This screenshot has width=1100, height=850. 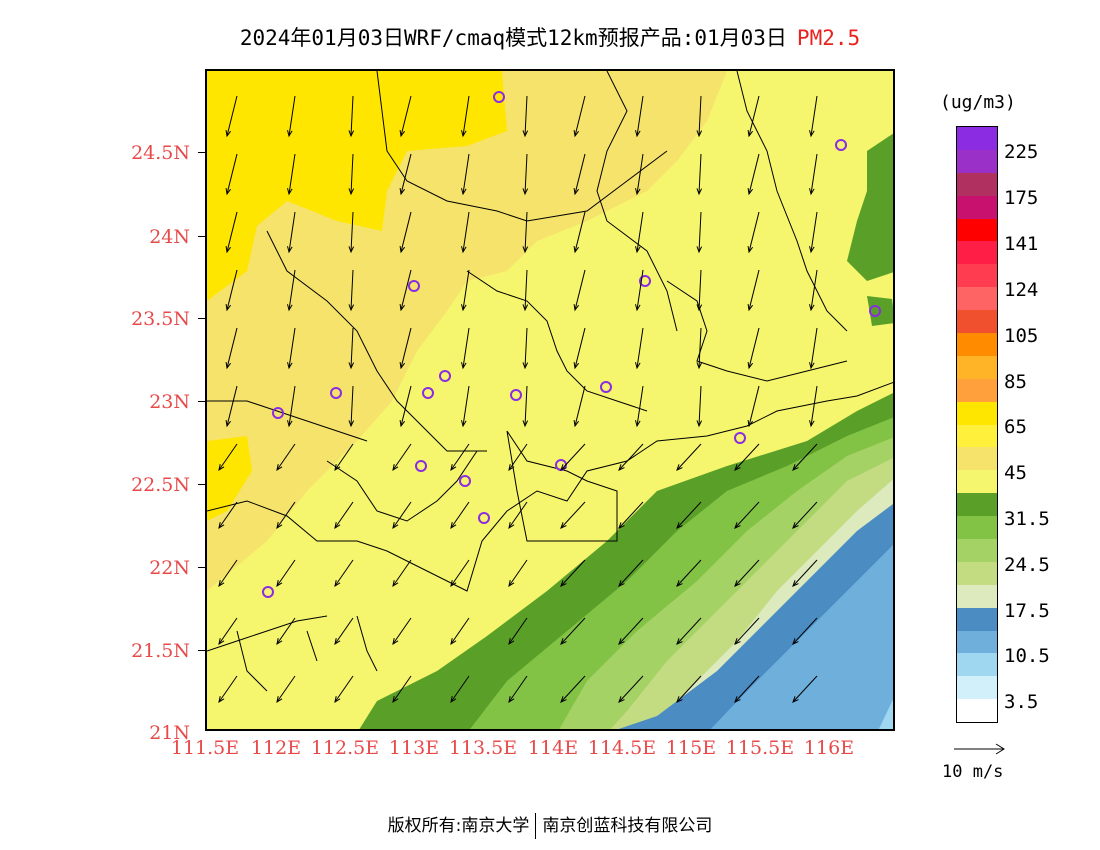 I want to click on y-label: 22.5N, so click(x=160, y=485).